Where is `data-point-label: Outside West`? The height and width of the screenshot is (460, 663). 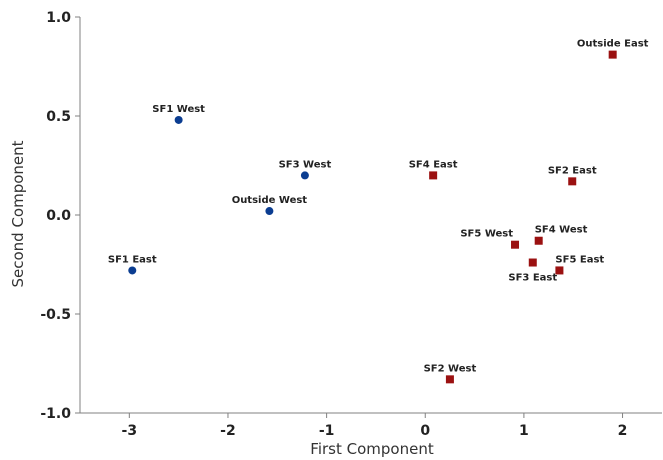
data-point-label: Outside West is located at coordinates (270, 200).